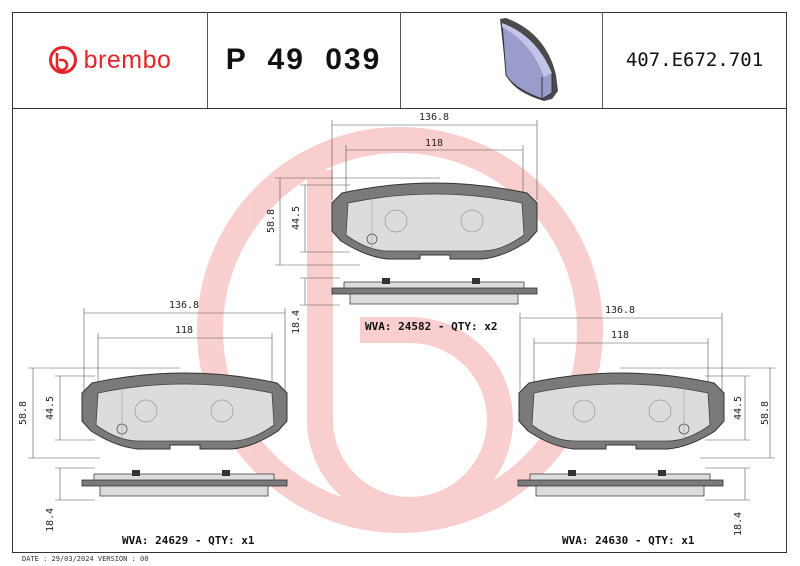  Describe the element at coordinates (529, 59) in the screenshot. I see `brake-pad-3d-icon` at that location.